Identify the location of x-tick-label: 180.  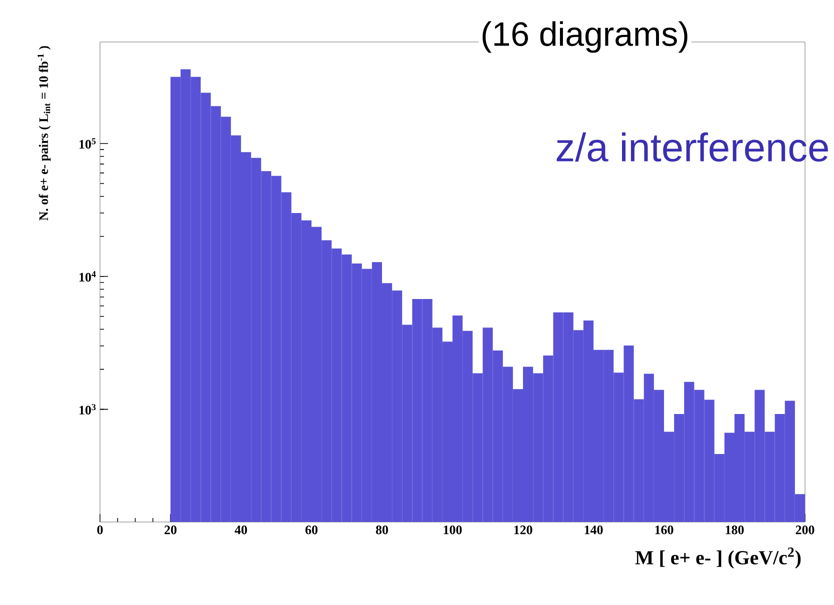
(735, 530).